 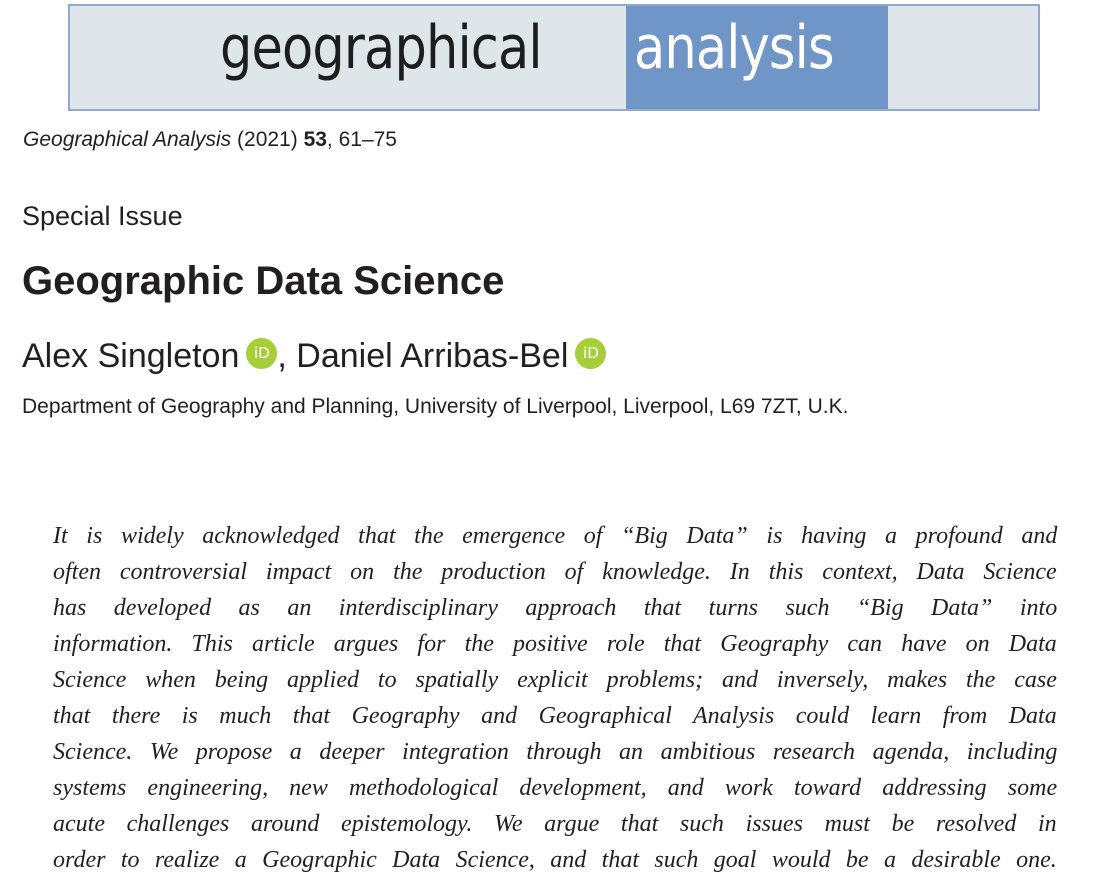 I want to click on author-name: Daniel Arribas-Bel, so click(x=432, y=356).